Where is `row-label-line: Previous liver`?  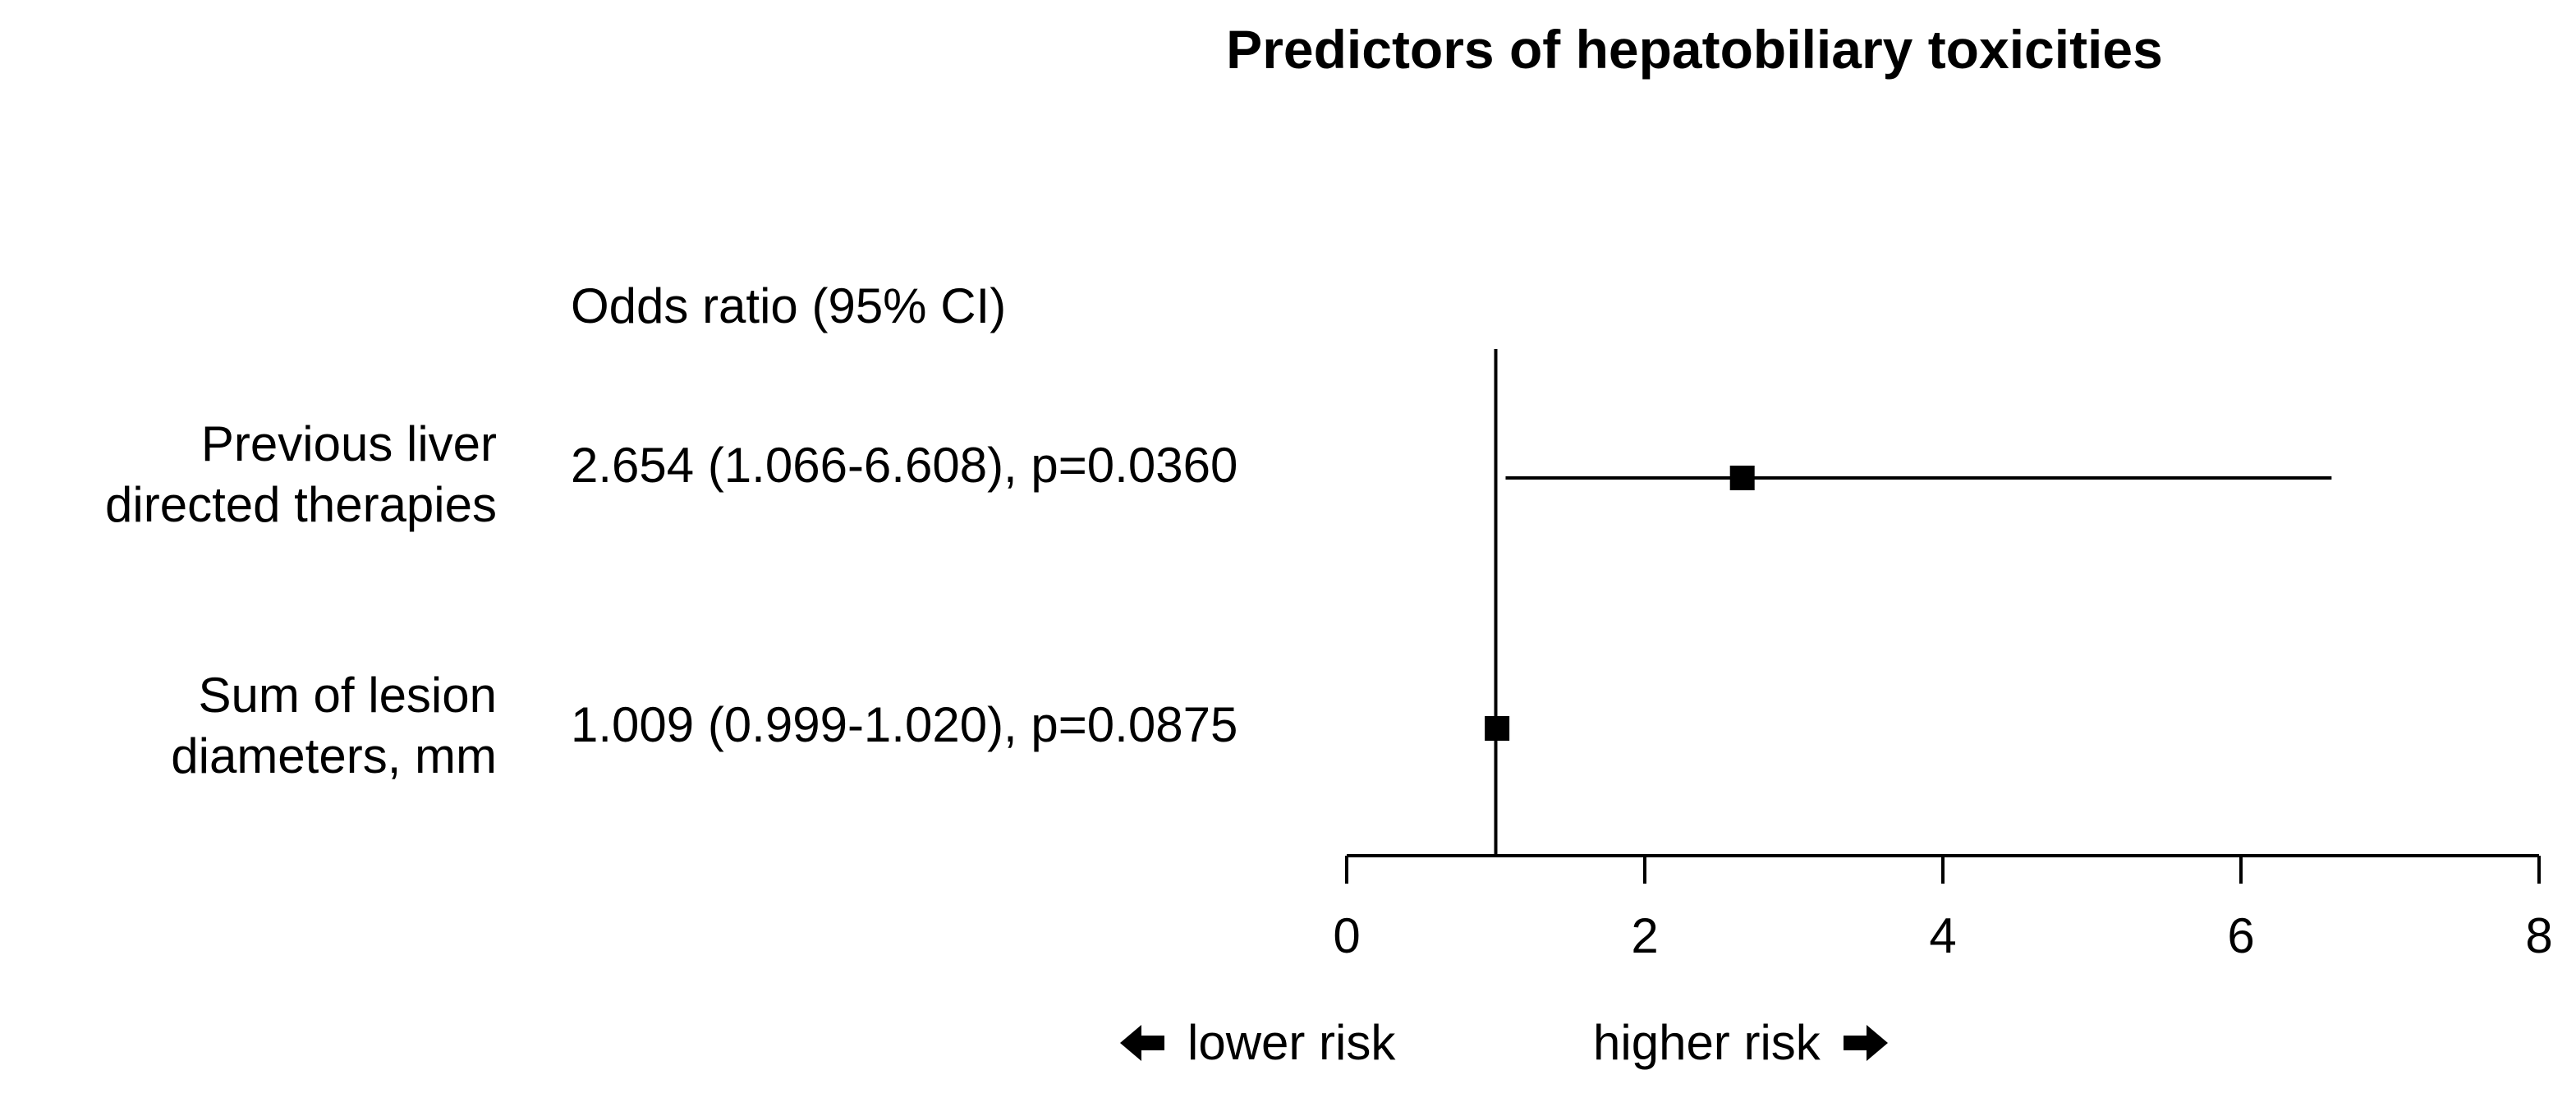 row-label-line: Previous liver is located at coordinates (348, 443).